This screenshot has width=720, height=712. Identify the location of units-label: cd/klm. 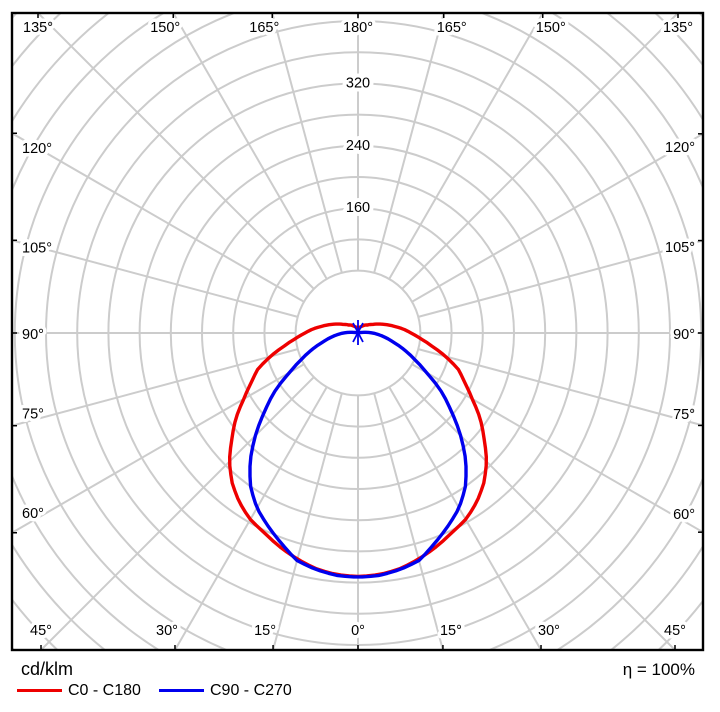
(47, 669).